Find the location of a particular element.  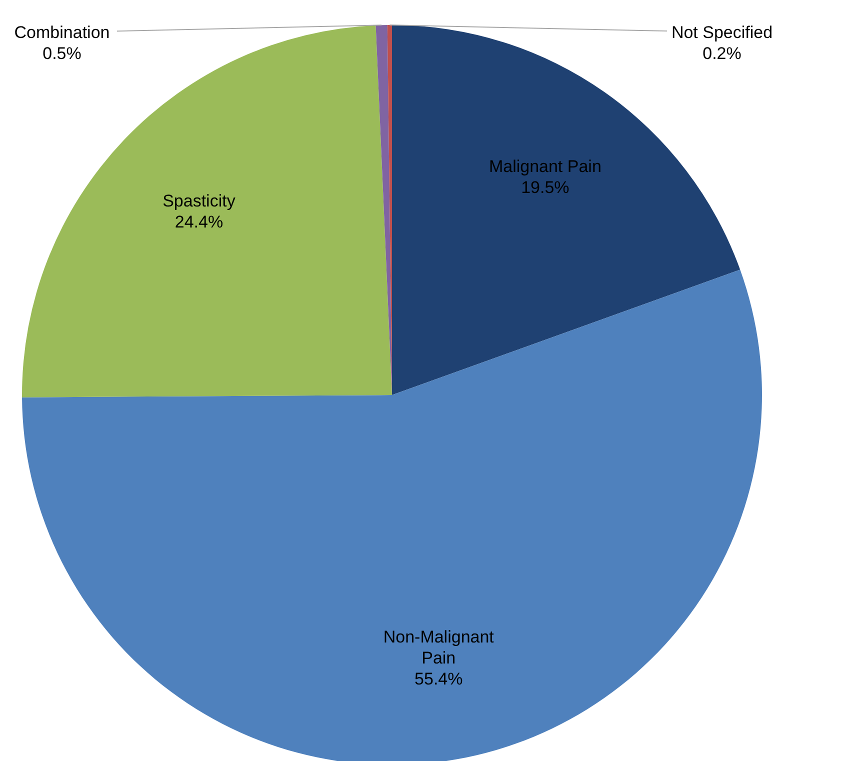

data-label: 0.2% is located at coordinates (722, 54).